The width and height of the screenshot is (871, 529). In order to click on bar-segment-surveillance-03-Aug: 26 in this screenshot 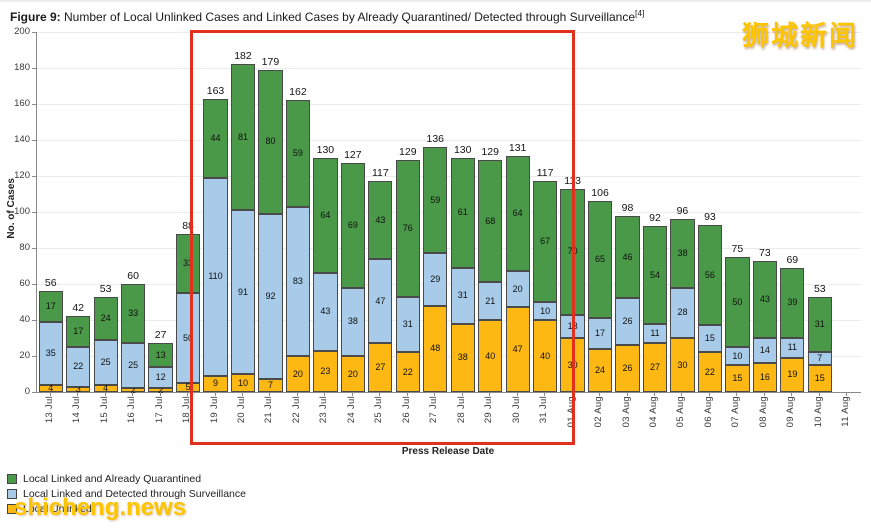, I will do `click(627, 322)`.